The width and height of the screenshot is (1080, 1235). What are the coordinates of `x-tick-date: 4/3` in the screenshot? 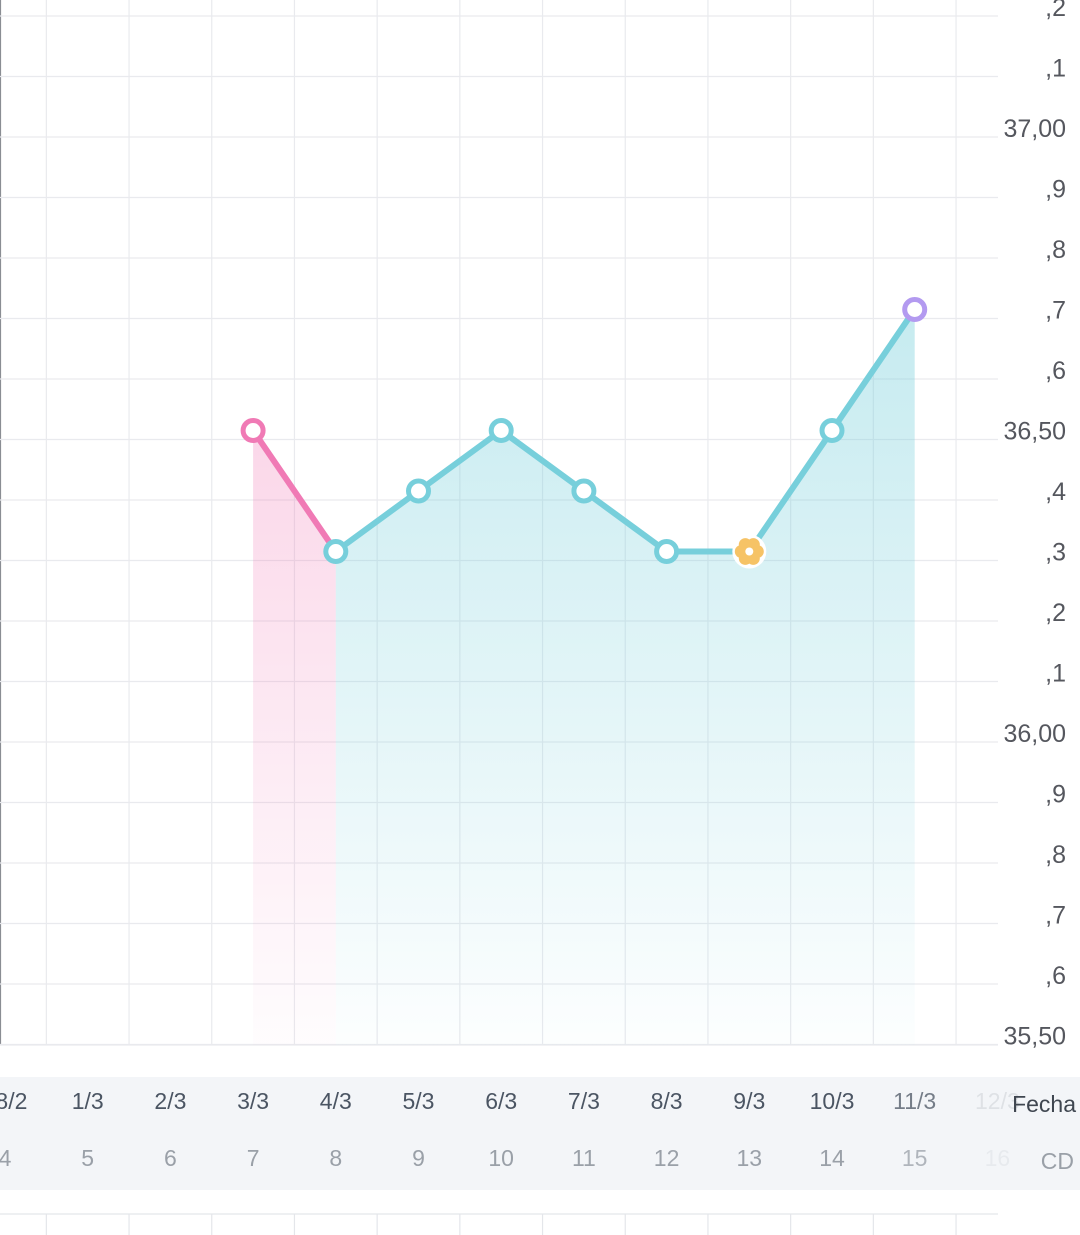 It's located at (336, 1101).